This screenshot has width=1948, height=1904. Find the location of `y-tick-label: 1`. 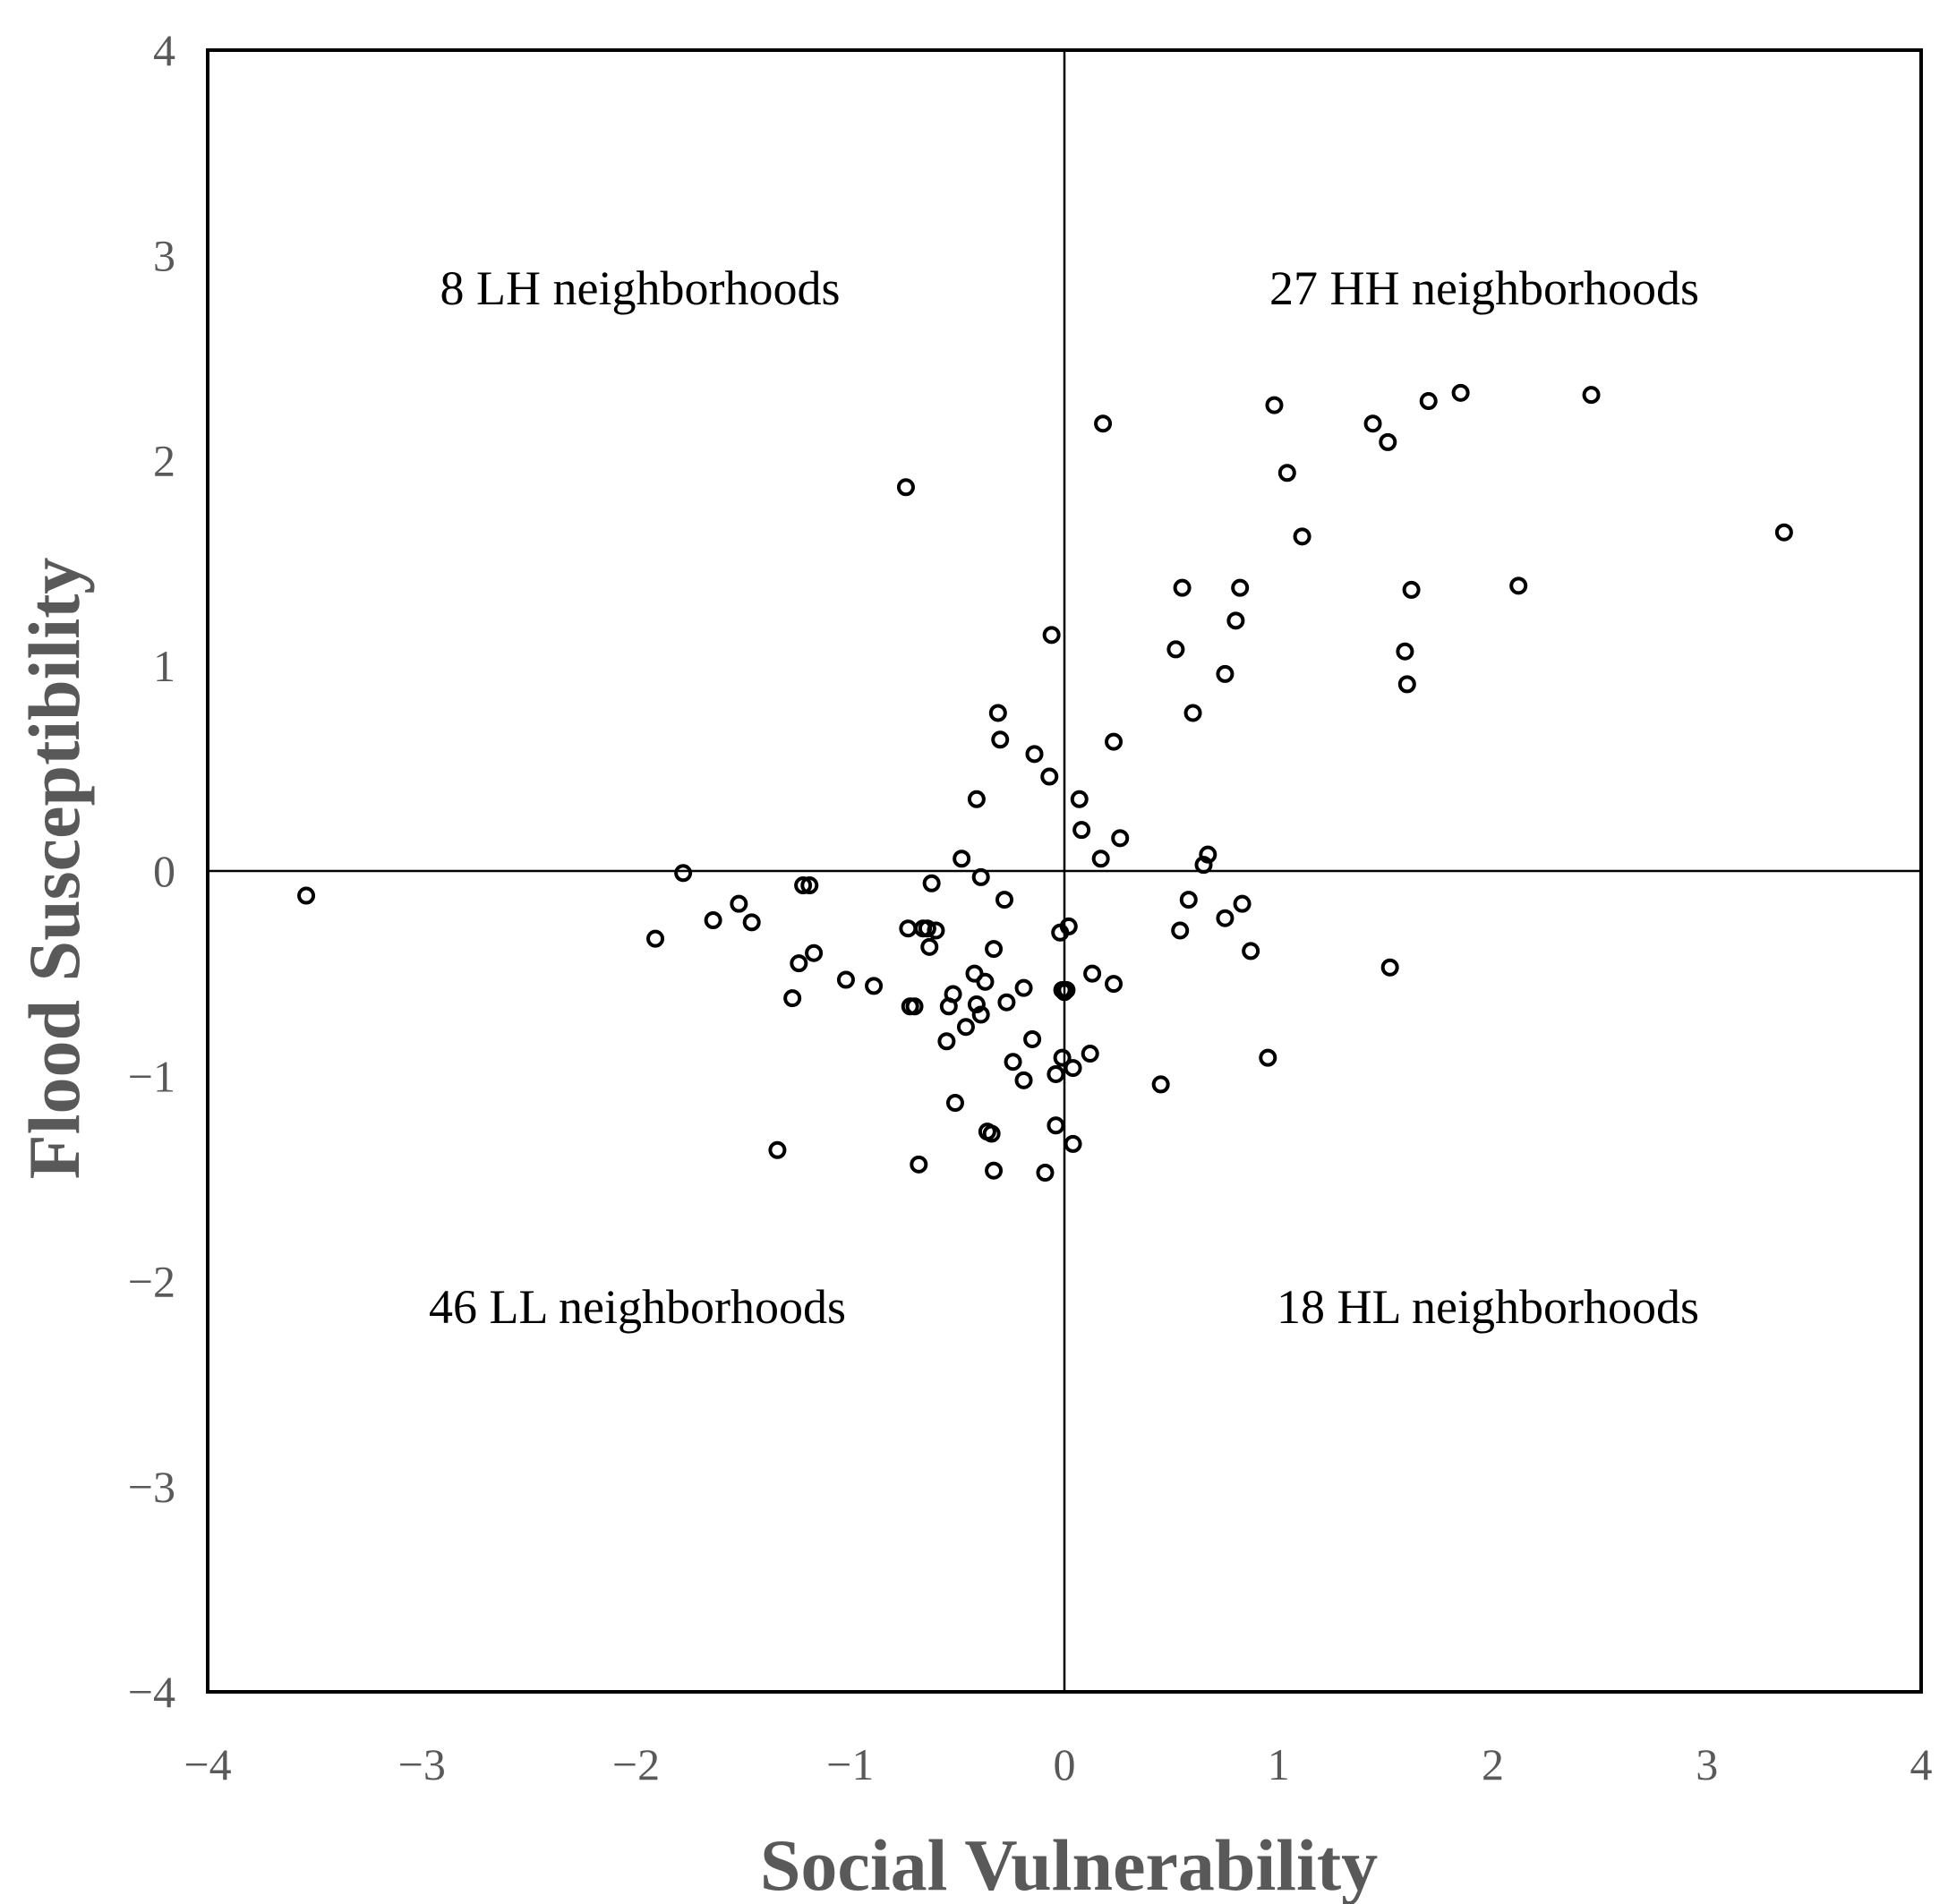

y-tick-label: 1 is located at coordinates (164, 666).